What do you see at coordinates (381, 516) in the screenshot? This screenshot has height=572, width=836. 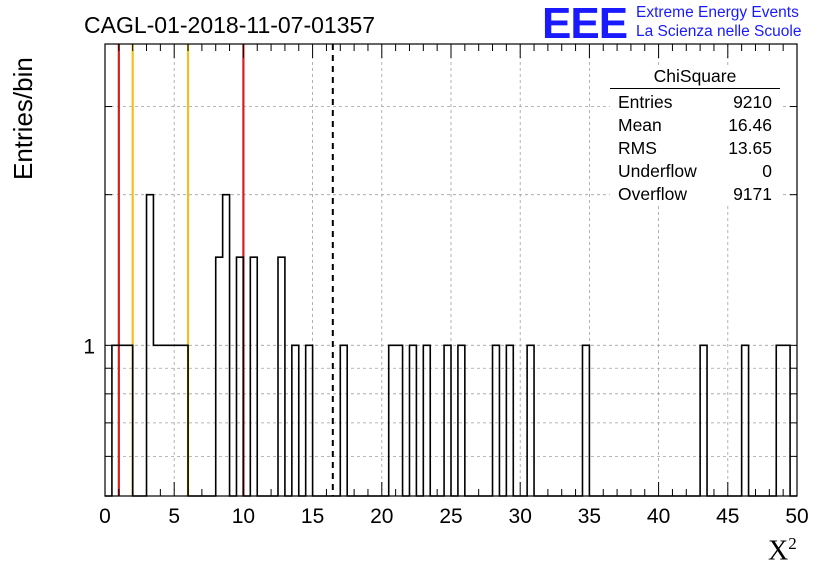 I see `x-tick-label: 20` at bounding box center [381, 516].